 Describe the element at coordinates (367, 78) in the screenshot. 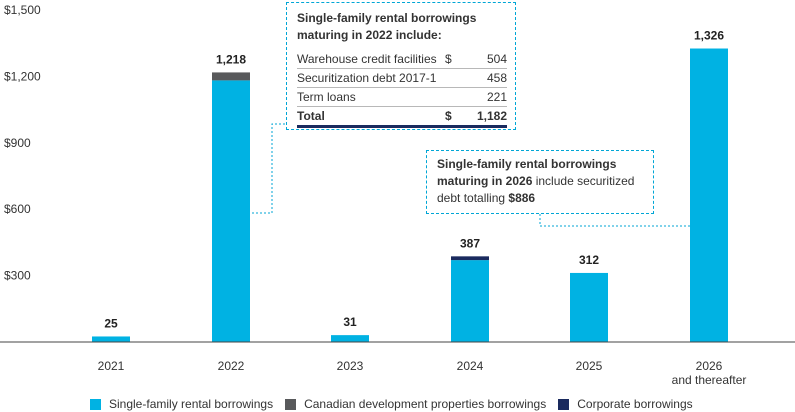

I see `row-label: Securitization debt 2017-1` at that location.